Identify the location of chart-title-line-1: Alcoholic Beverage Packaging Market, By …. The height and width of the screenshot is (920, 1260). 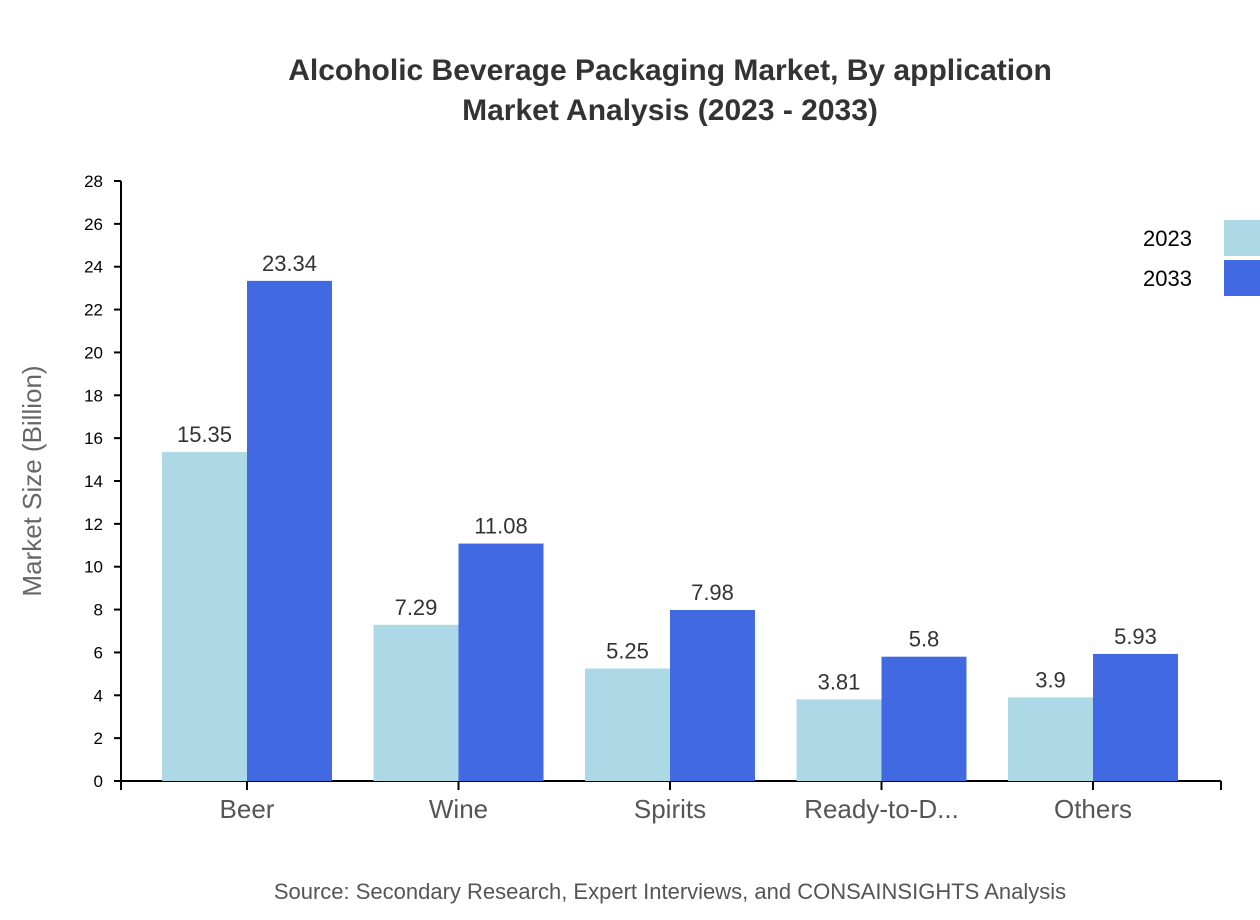
(670, 70).